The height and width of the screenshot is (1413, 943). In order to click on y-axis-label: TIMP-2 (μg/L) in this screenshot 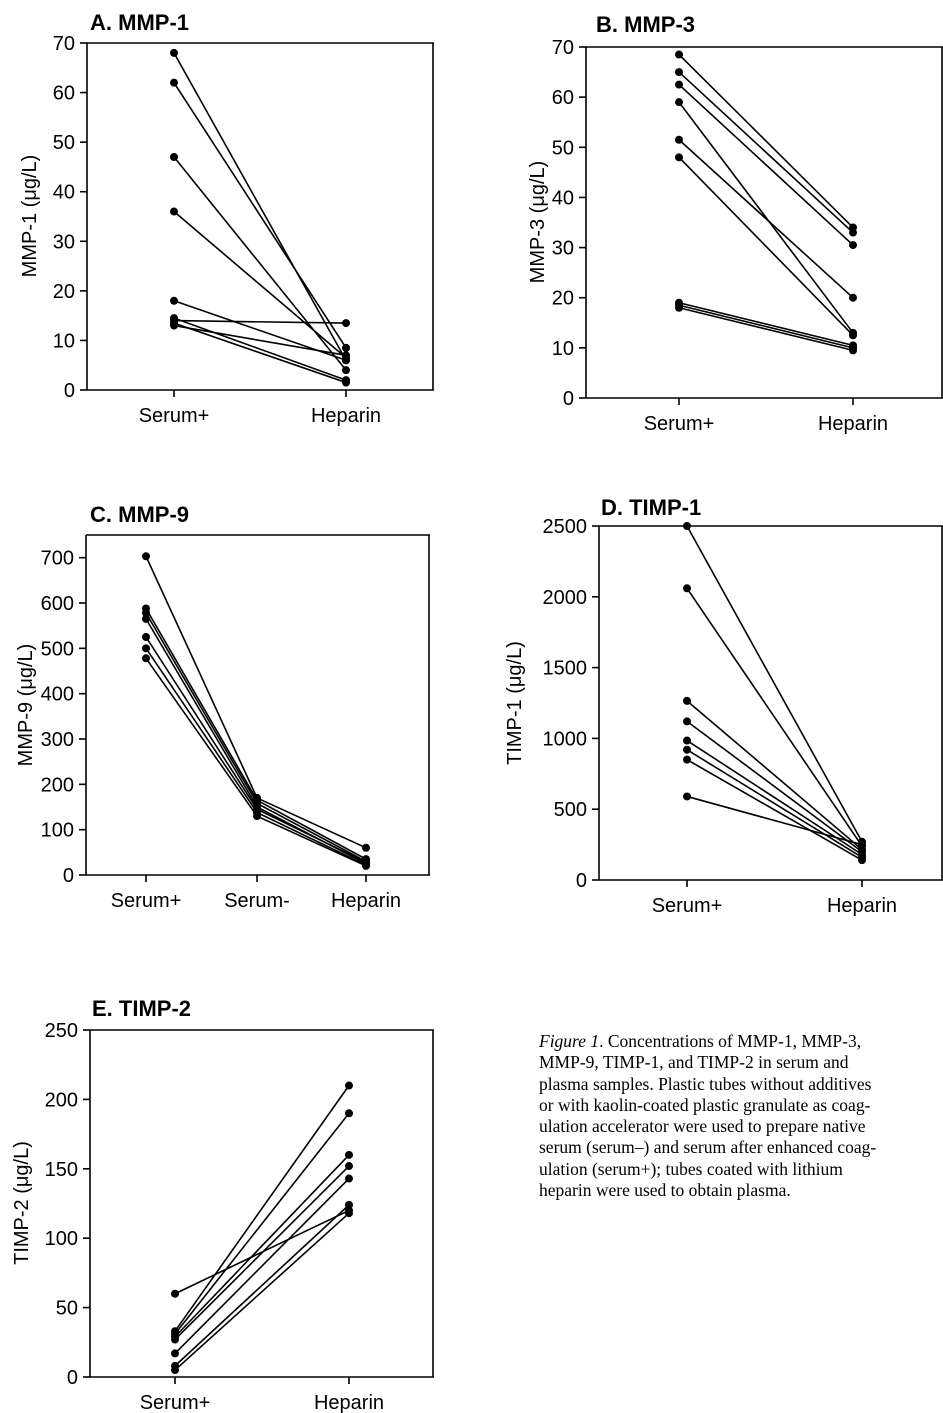, I will do `click(22, 1203)`.